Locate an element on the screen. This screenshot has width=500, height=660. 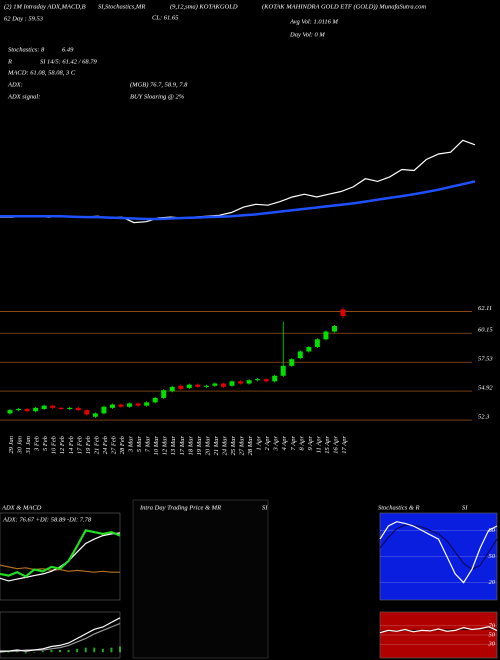
panel-background is located at coordinates (438, 635).